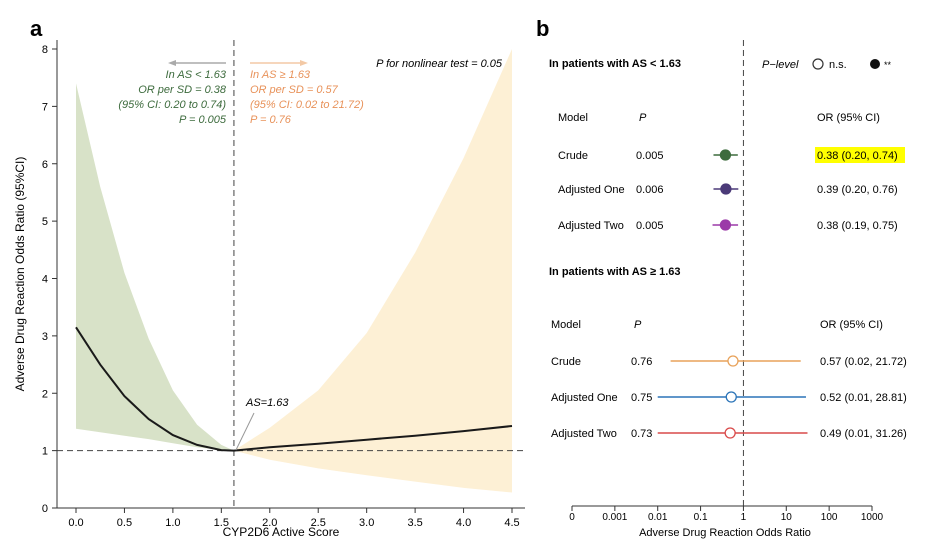 The image size is (929, 549). What do you see at coordinates (572, 517) in the screenshot?
I see `b-x-tick-label: 0` at bounding box center [572, 517].